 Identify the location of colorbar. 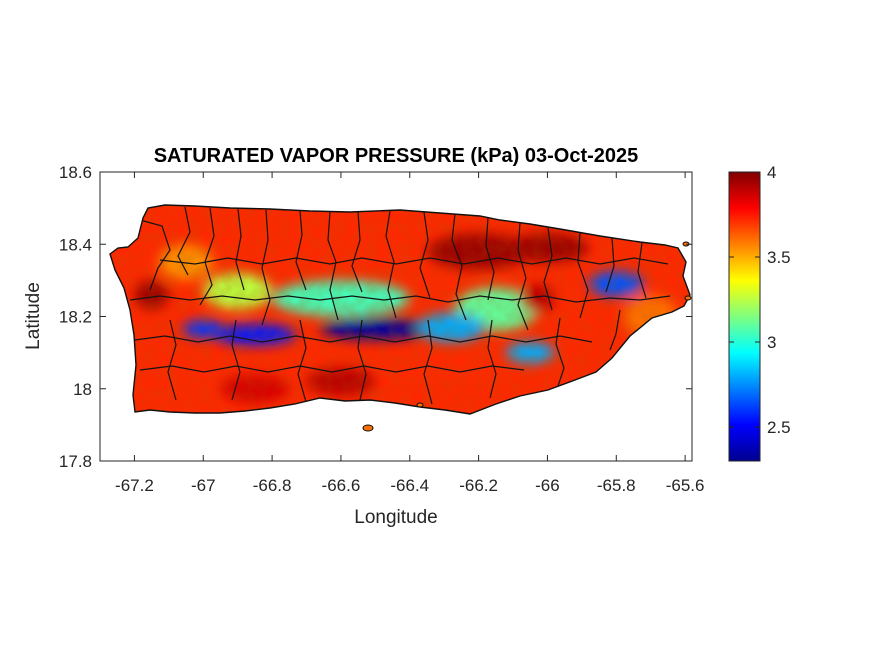
(744, 316).